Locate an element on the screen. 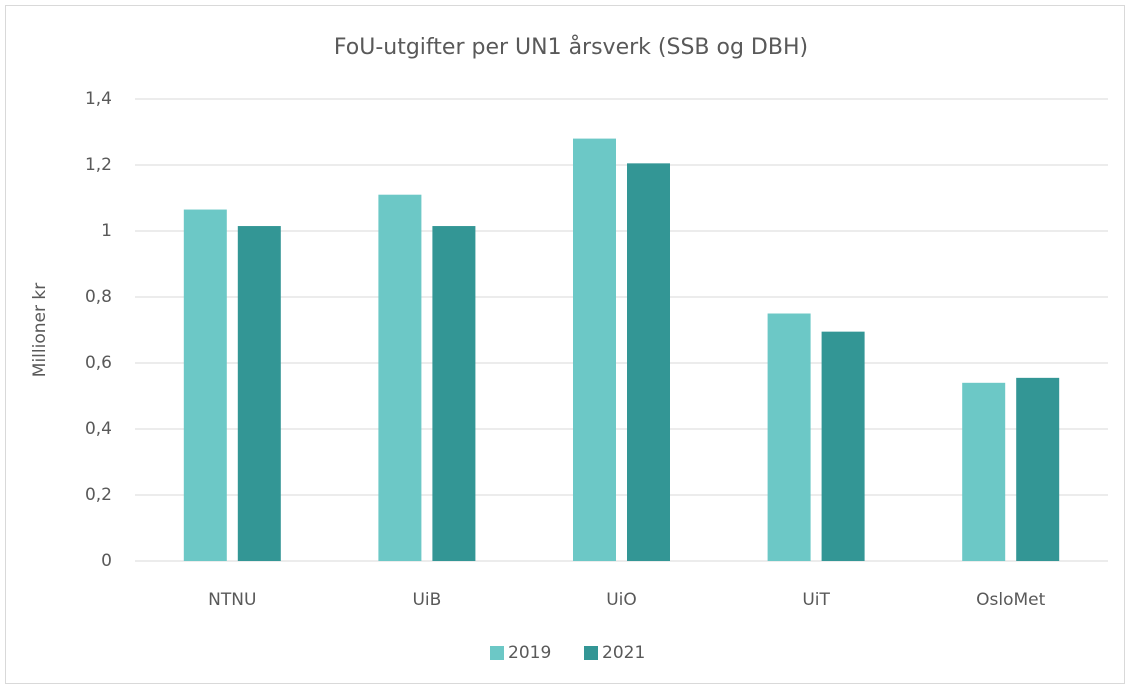 Image resolution: width=1130 pixels, height=689 pixels. y-tick-label: 0,2 is located at coordinates (98, 495).